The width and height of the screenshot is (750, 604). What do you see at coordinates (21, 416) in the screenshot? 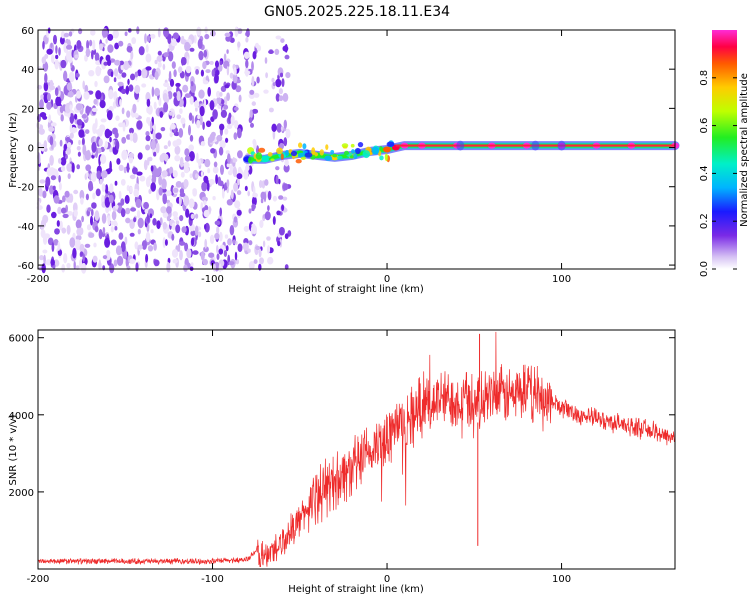
I see `y-tick-label: 4000` at bounding box center [21, 416].